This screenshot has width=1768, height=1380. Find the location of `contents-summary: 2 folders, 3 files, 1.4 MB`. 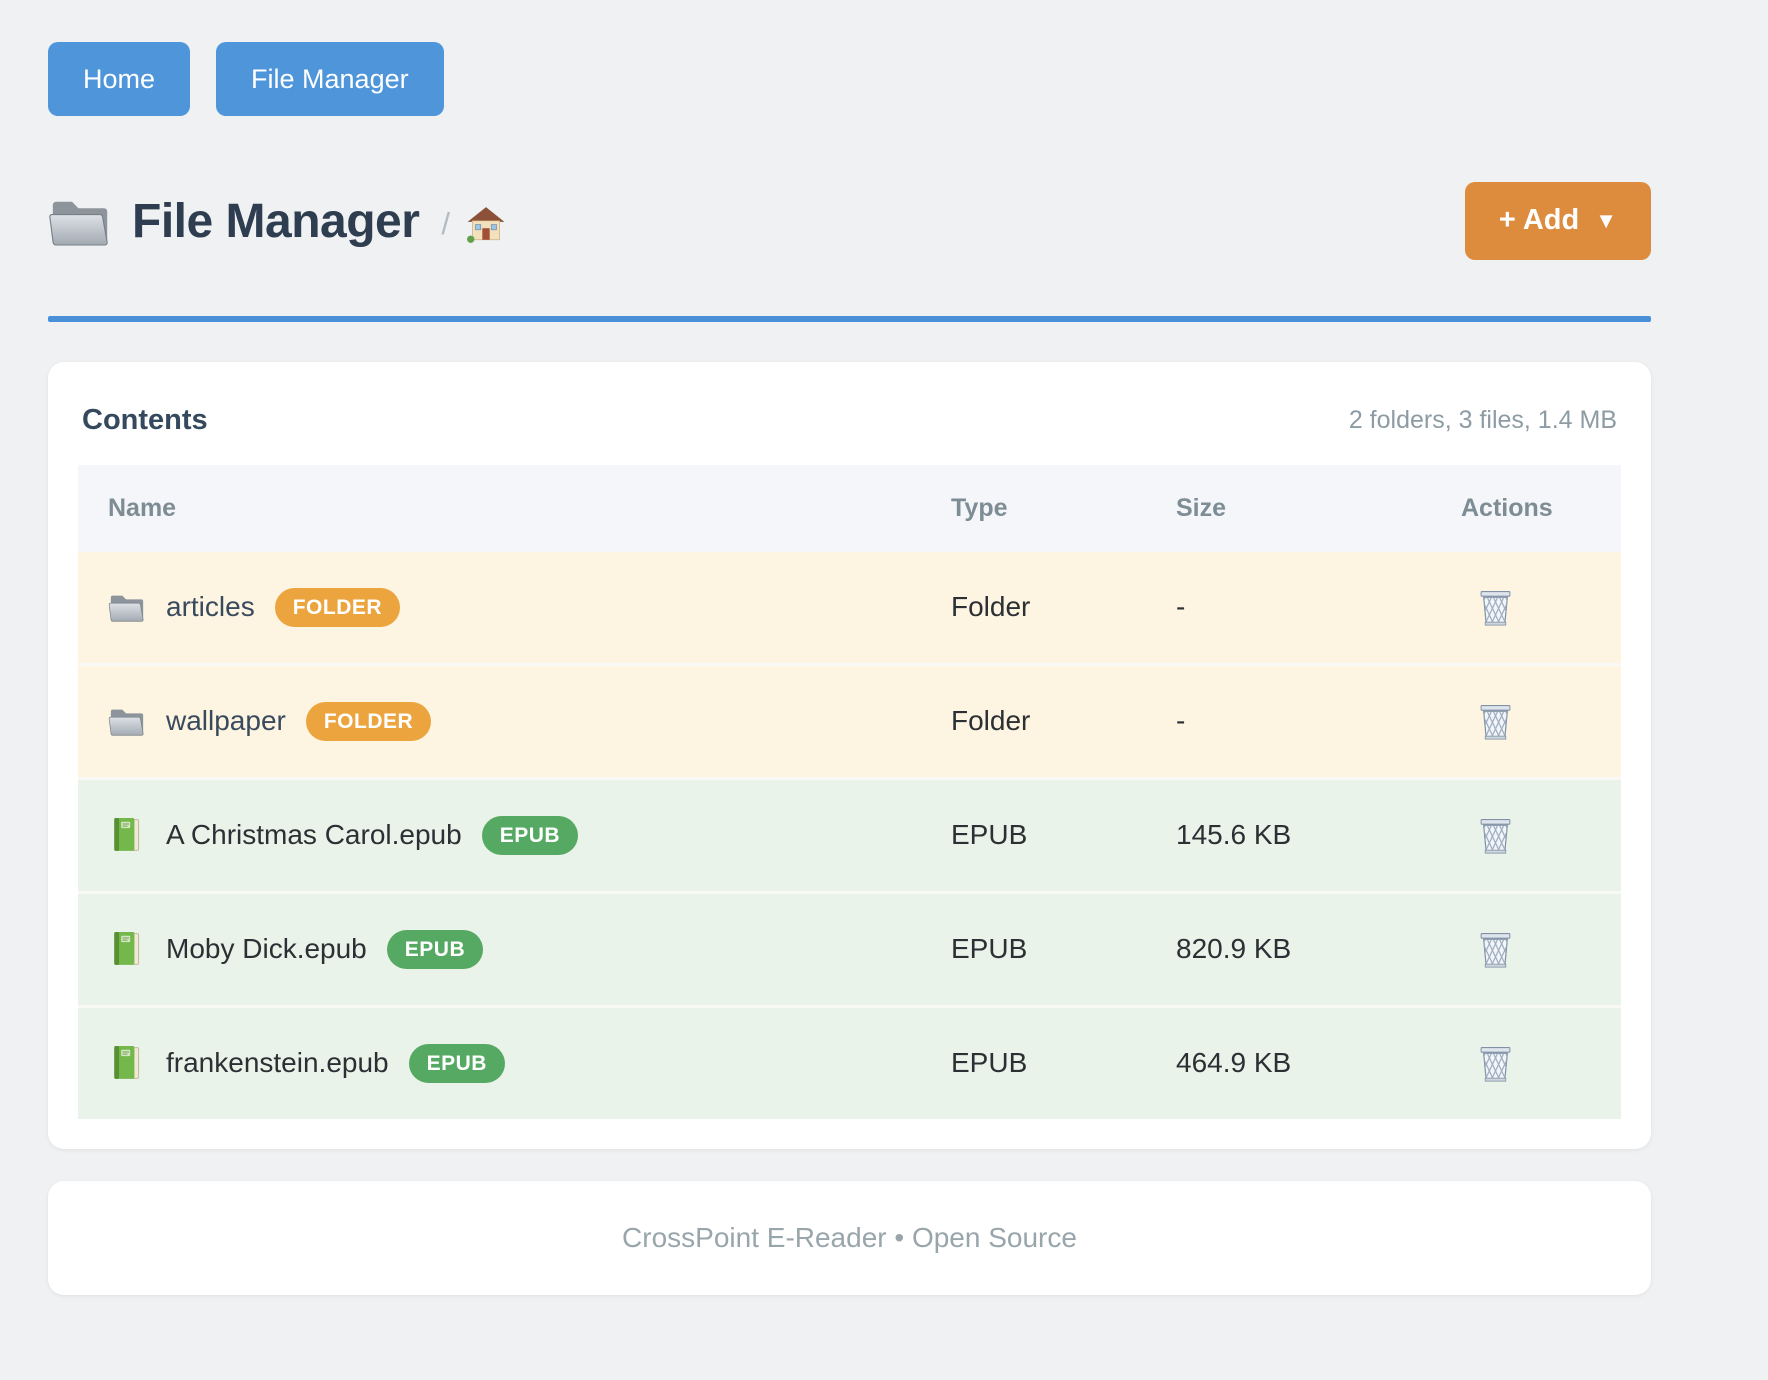

contents-summary: 2 folders, 3 files, 1.4 MB is located at coordinates (1482, 419).